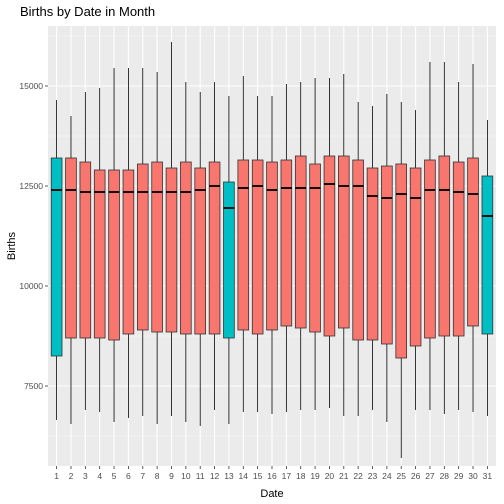 This screenshot has width=504, height=504. I want to click on y-axis-ticks: 7500 10000 12500 15000, so click(33, 236).